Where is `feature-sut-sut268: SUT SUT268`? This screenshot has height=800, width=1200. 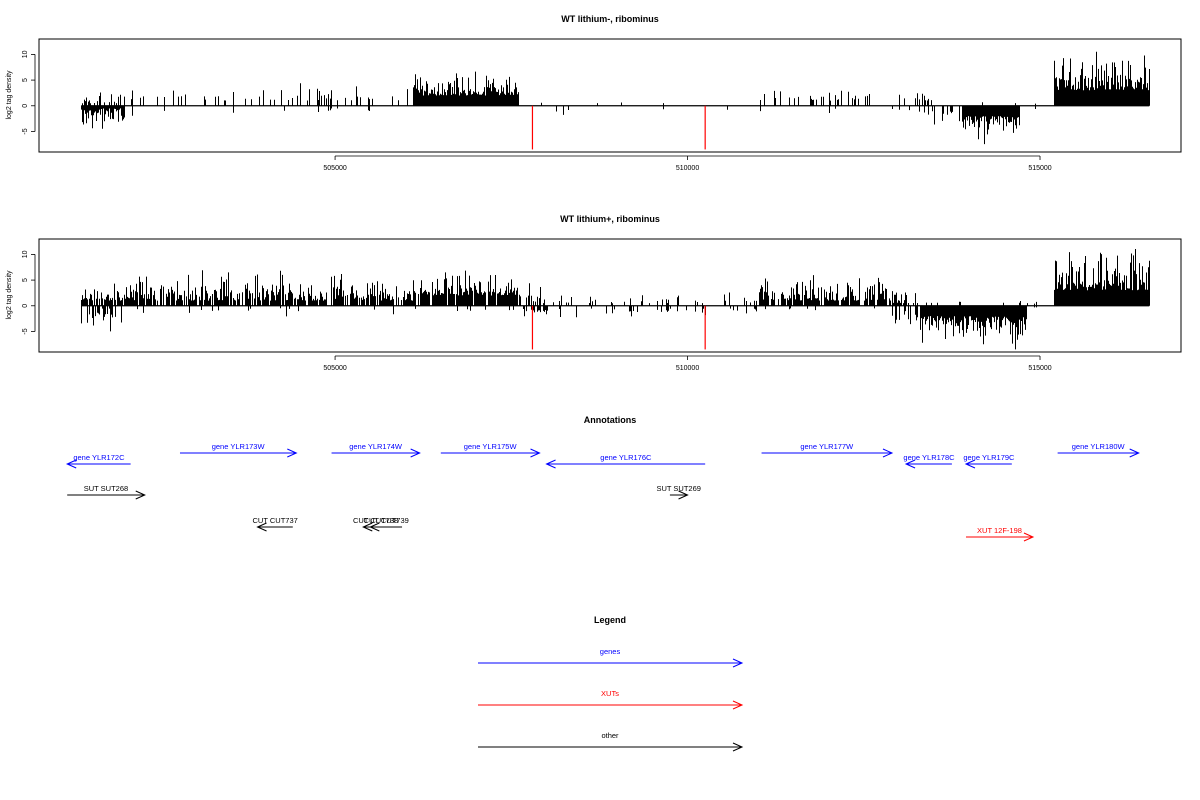 feature-sut-sut268: SUT SUT268 is located at coordinates (106, 492).